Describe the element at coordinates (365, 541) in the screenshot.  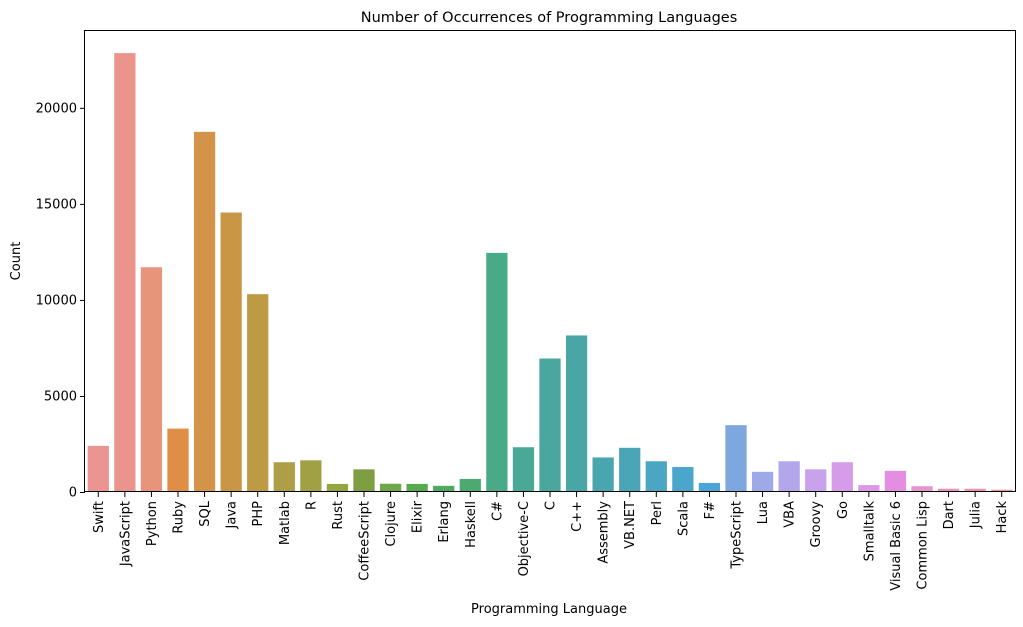
I see `x-tick-label: CoffeeScript` at that location.